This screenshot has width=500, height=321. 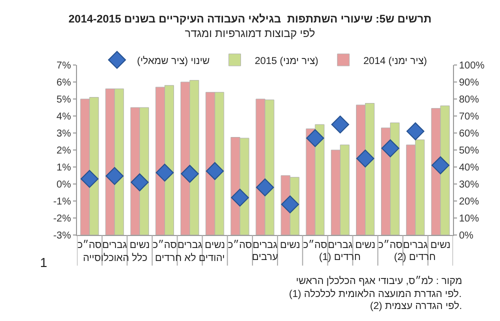 What do you see at coordinates (64, 117) in the screenshot?
I see `y-tick-label: 4%` at bounding box center [64, 117].